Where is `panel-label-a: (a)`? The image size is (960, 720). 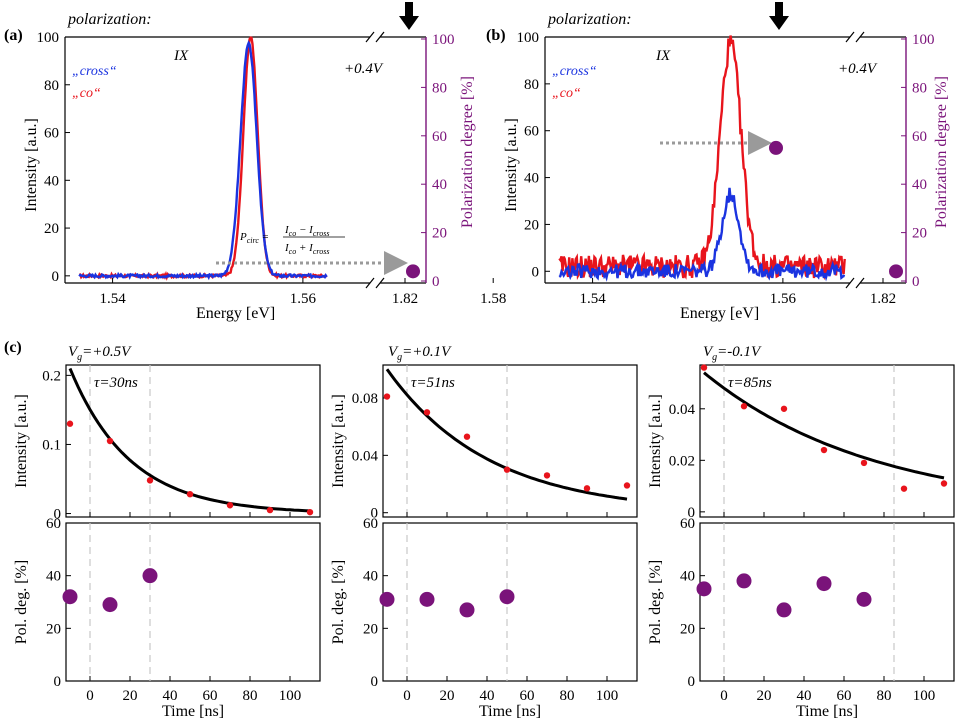
panel-label-a: (a) is located at coordinates (13, 35).